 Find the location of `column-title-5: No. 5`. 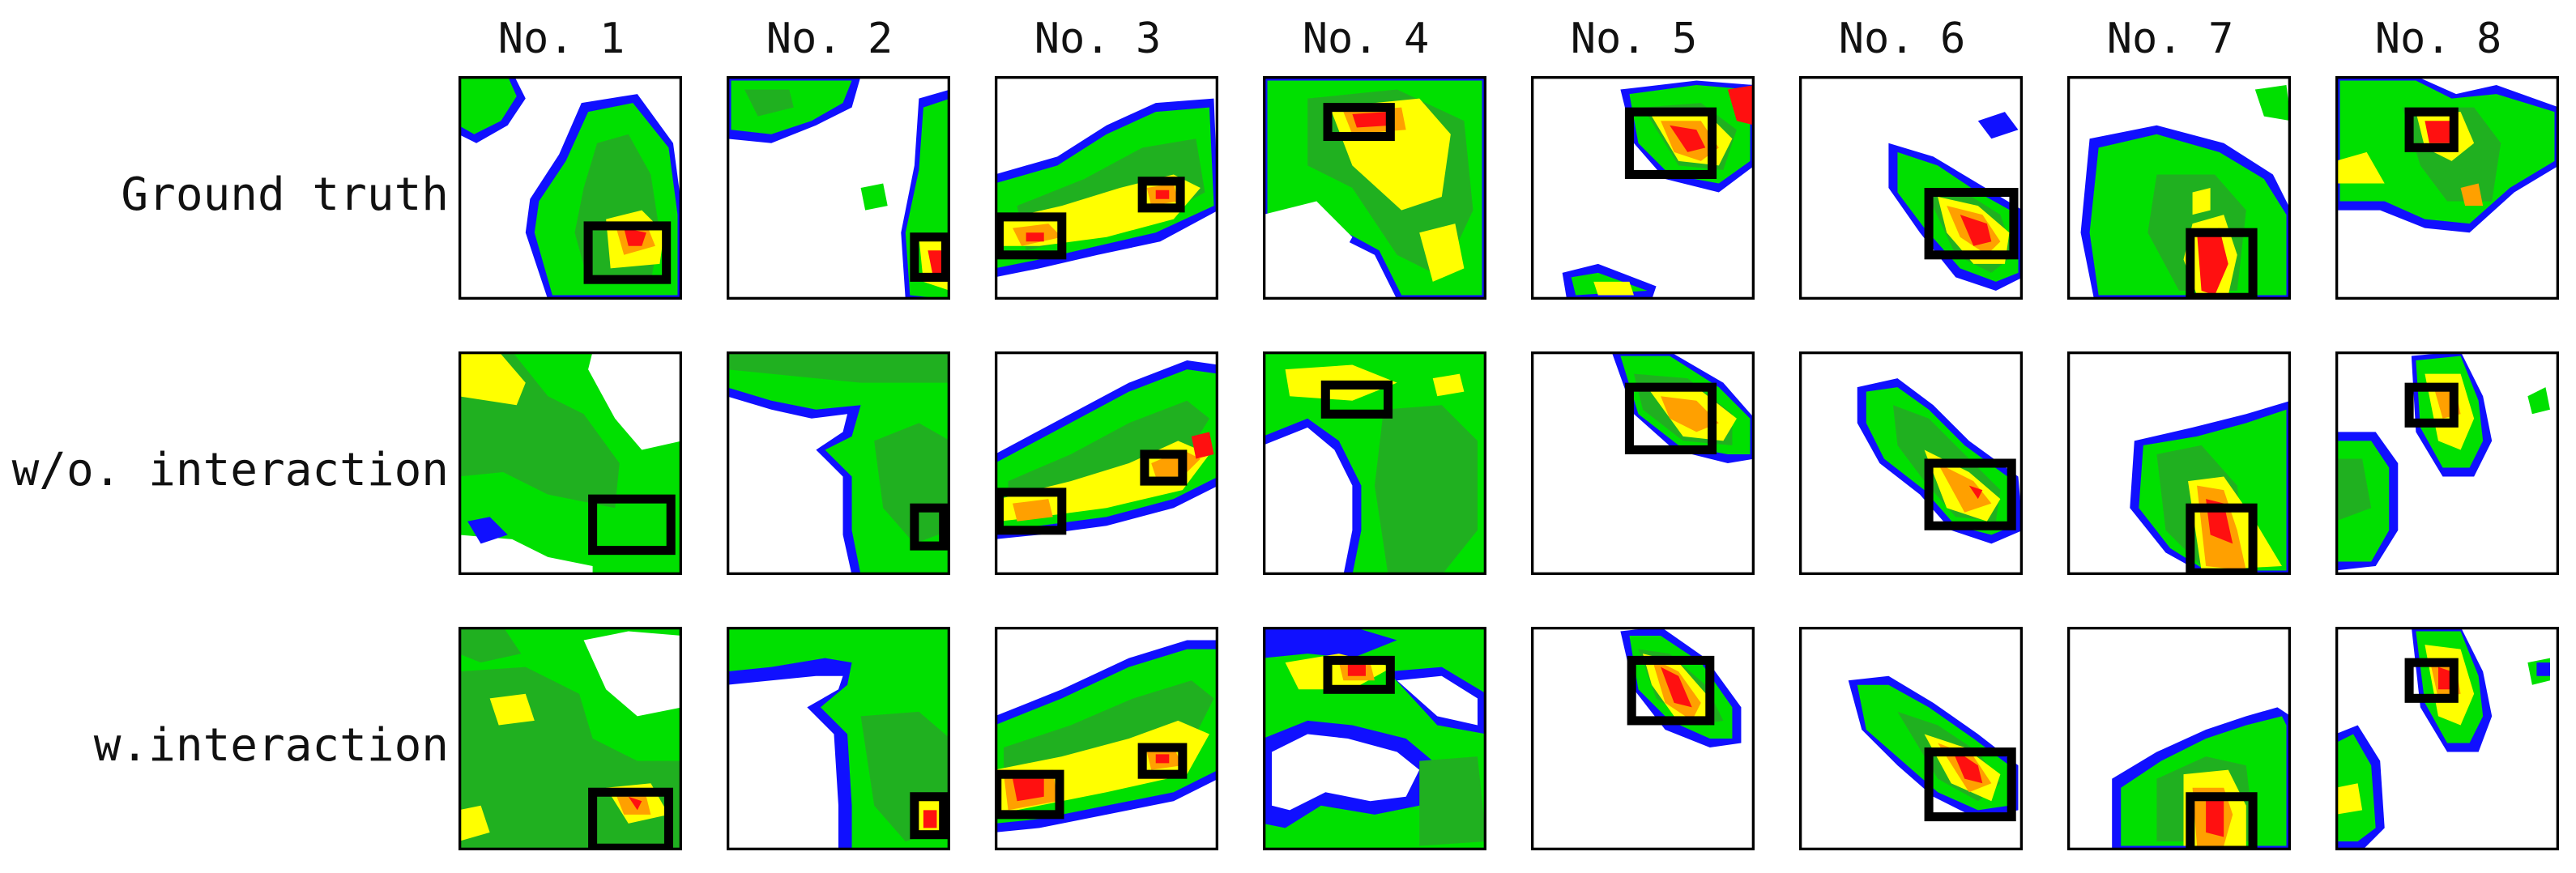

column-title-5: No. 5 is located at coordinates (1634, 39).